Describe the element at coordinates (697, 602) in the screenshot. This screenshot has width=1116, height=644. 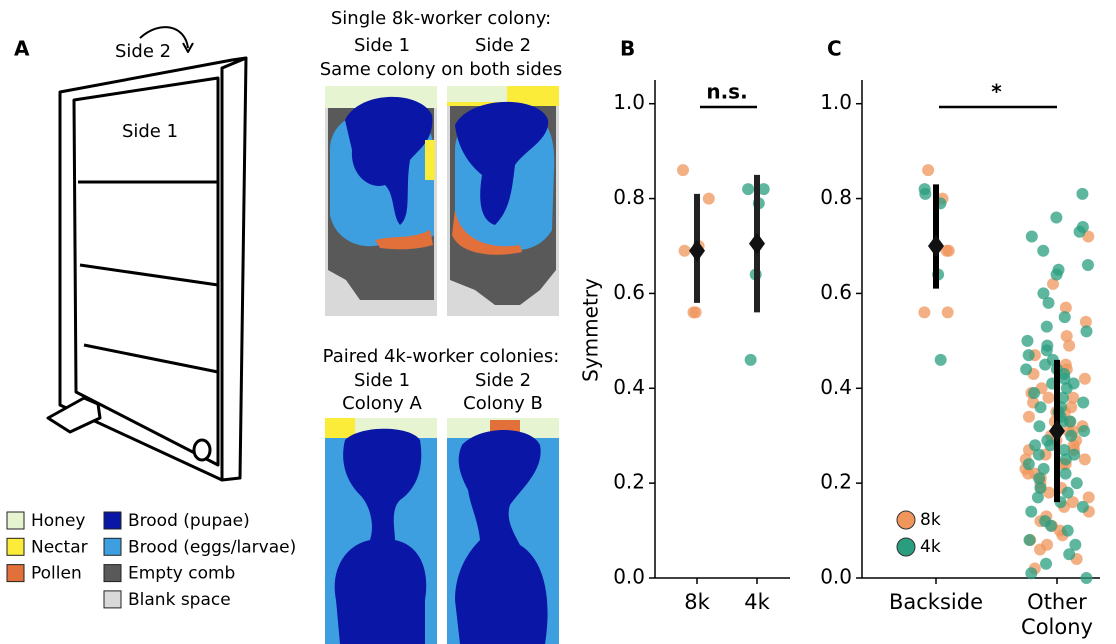
I see `x-tick-label: 8k` at that location.